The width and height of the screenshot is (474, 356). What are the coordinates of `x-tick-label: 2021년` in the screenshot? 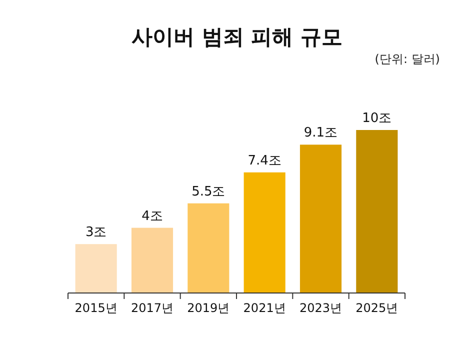 It's located at (264, 308).